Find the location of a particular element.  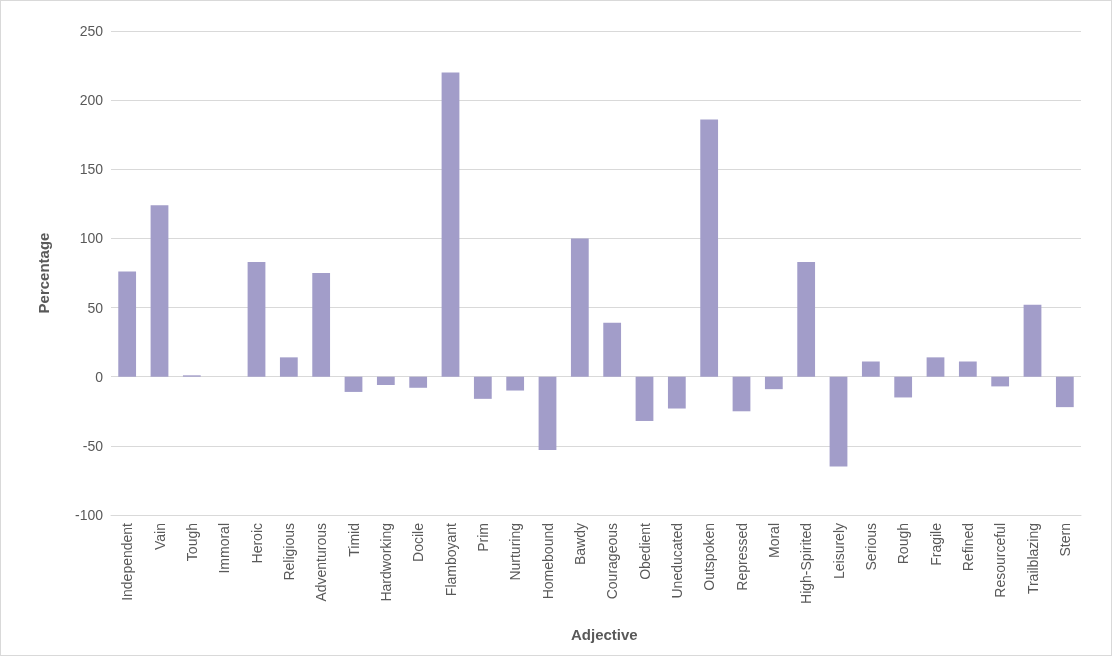

y-tick-label: 50 is located at coordinates (95, 307).